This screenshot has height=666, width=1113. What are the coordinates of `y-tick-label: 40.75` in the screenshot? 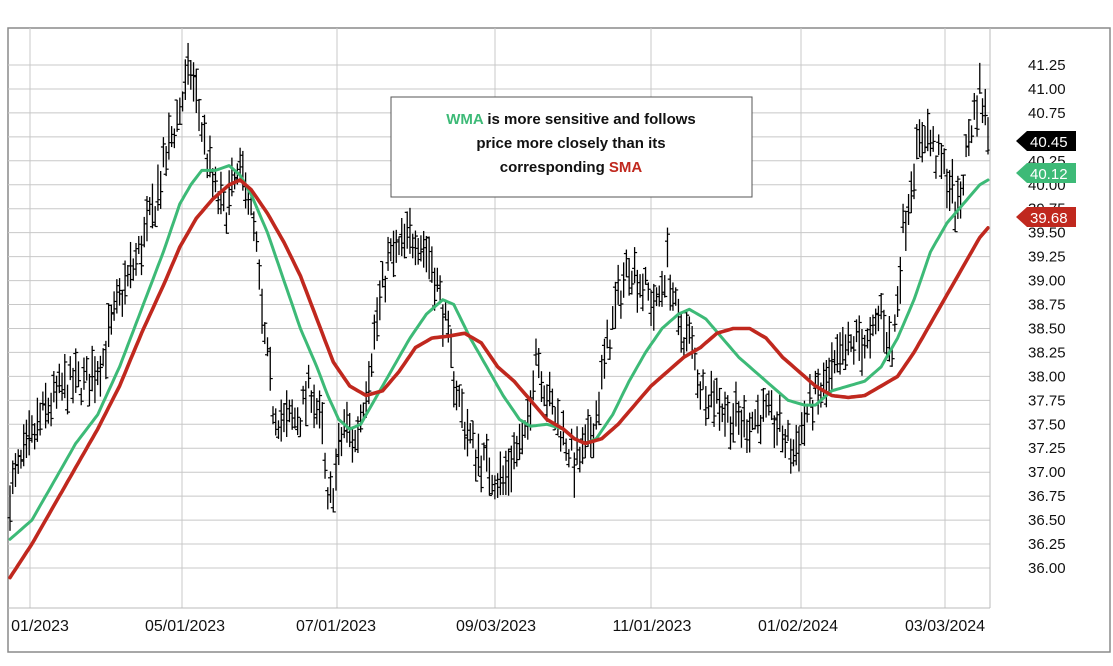 It's located at (1047, 113).